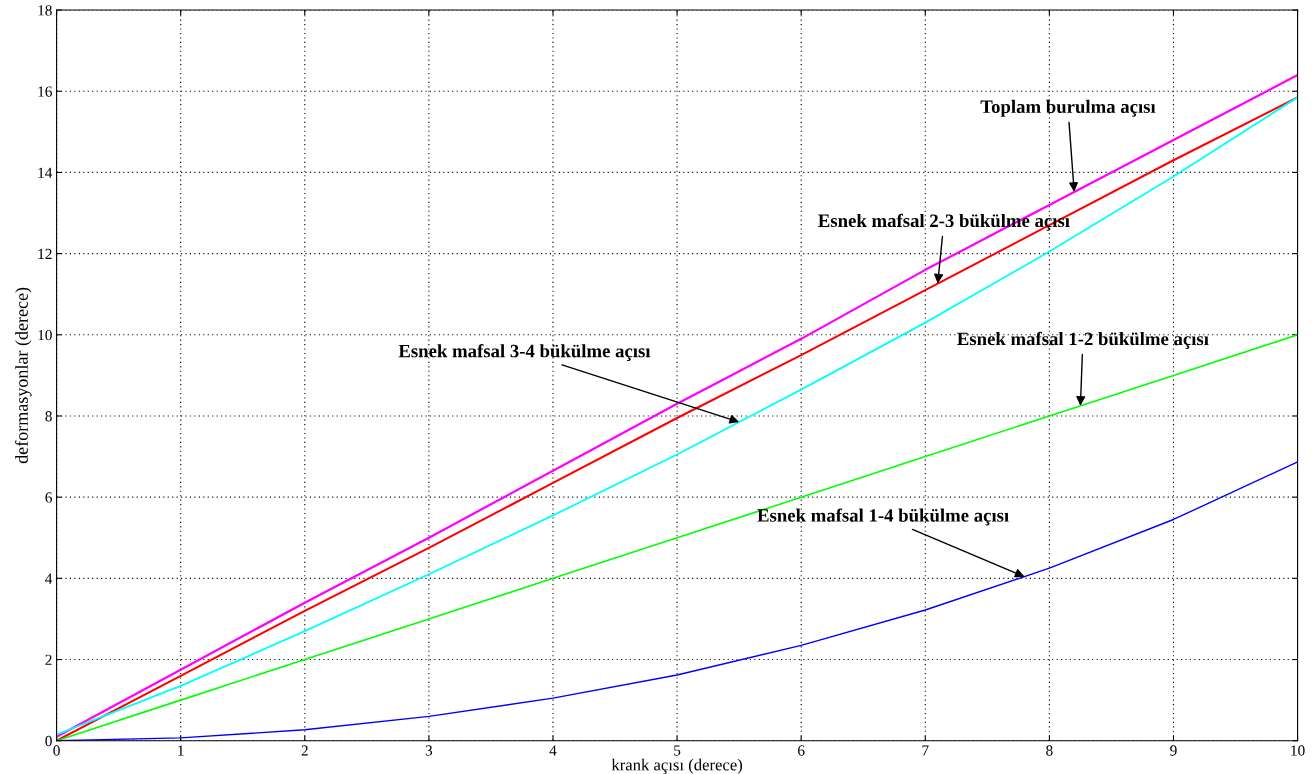 The width and height of the screenshot is (1316, 774). Describe the element at coordinates (45, 10) in the screenshot. I see `y-tick-label: 18` at that location.